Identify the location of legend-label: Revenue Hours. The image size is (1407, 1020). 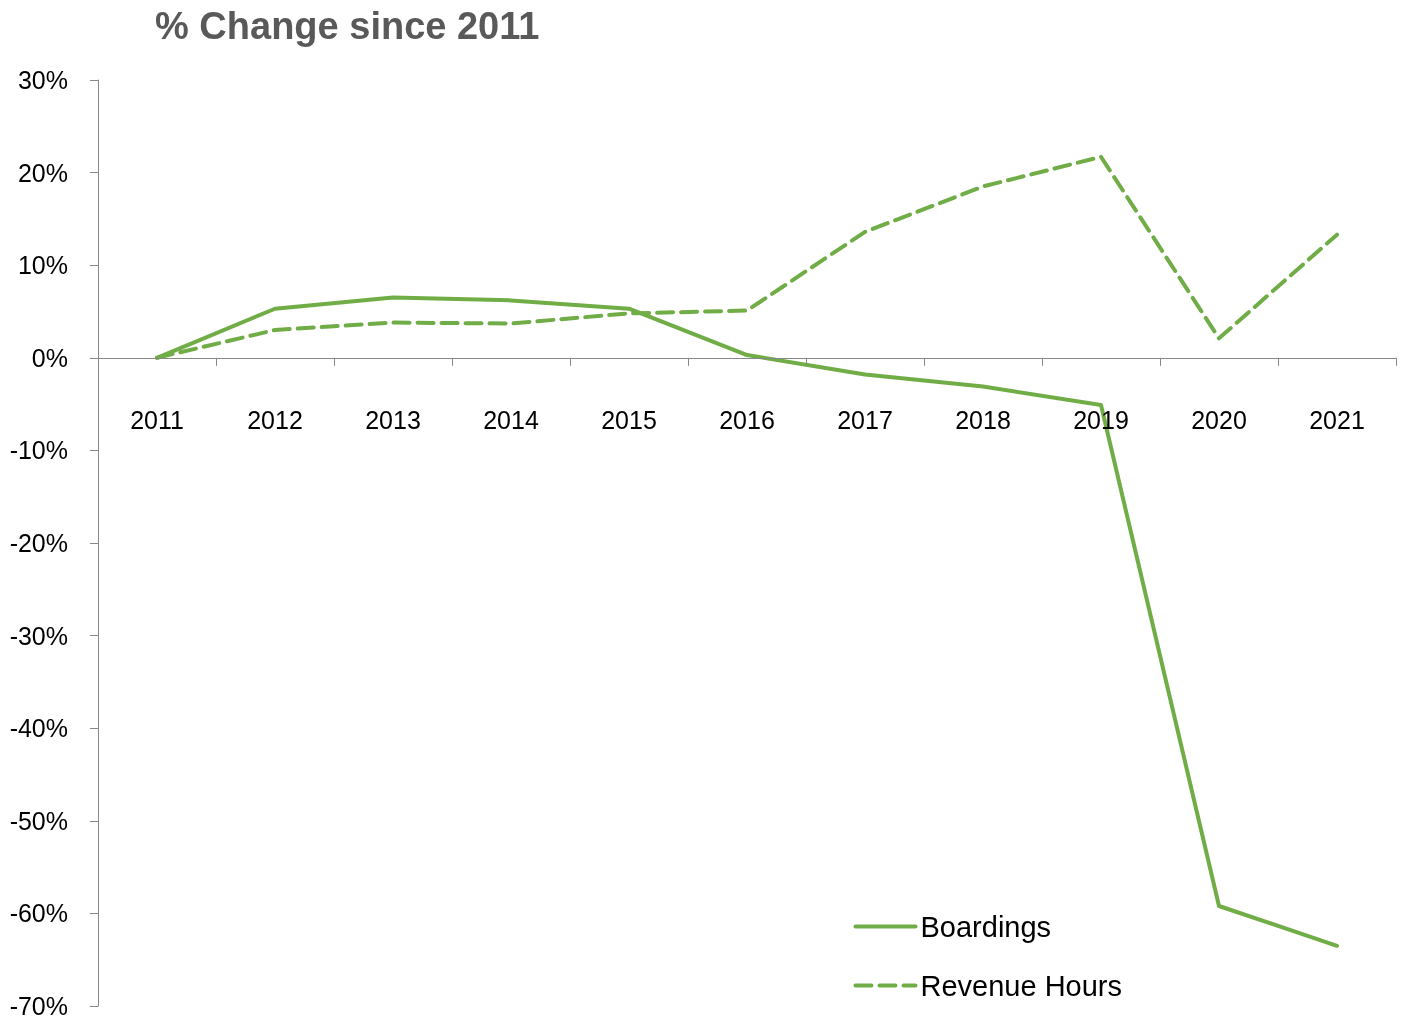
(1021, 985).